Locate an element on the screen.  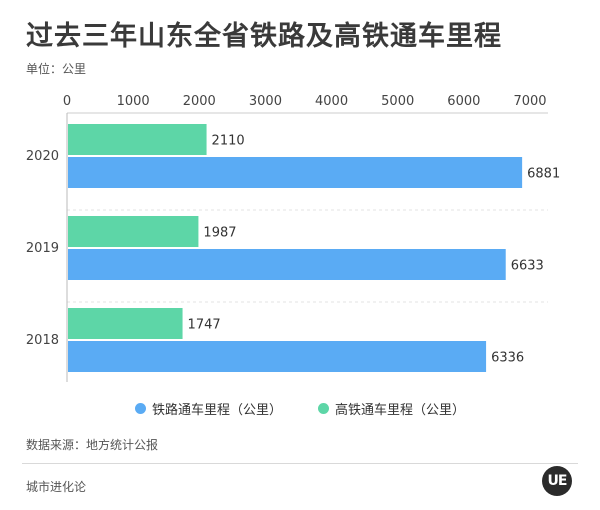
x-tick-label: 5000 is located at coordinates (397, 101).